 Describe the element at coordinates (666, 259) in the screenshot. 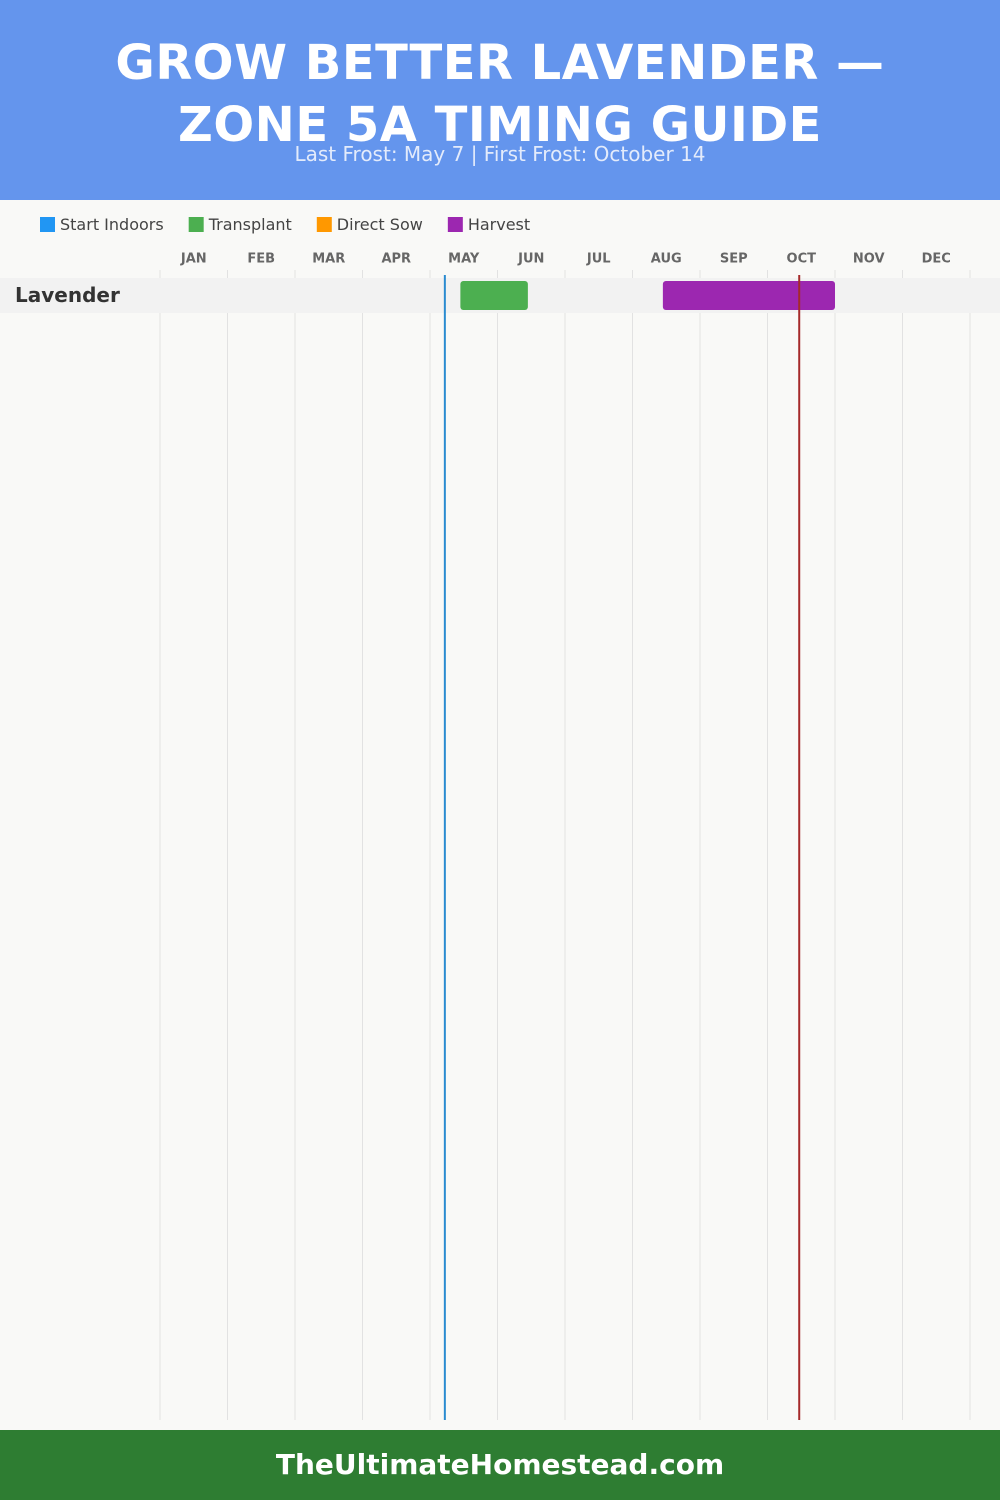

I see `month-label: AUG` at that location.